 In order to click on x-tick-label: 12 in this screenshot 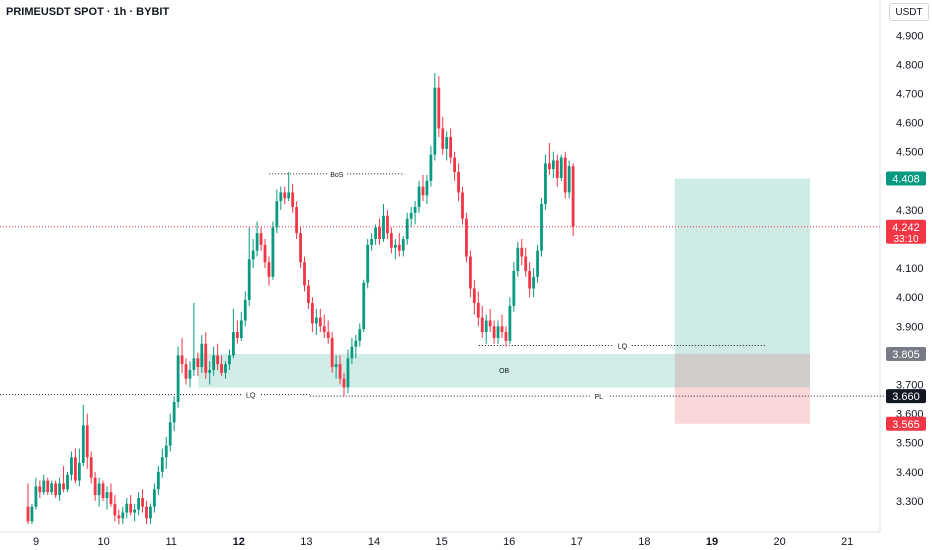, I will do `click(239, 542)`.